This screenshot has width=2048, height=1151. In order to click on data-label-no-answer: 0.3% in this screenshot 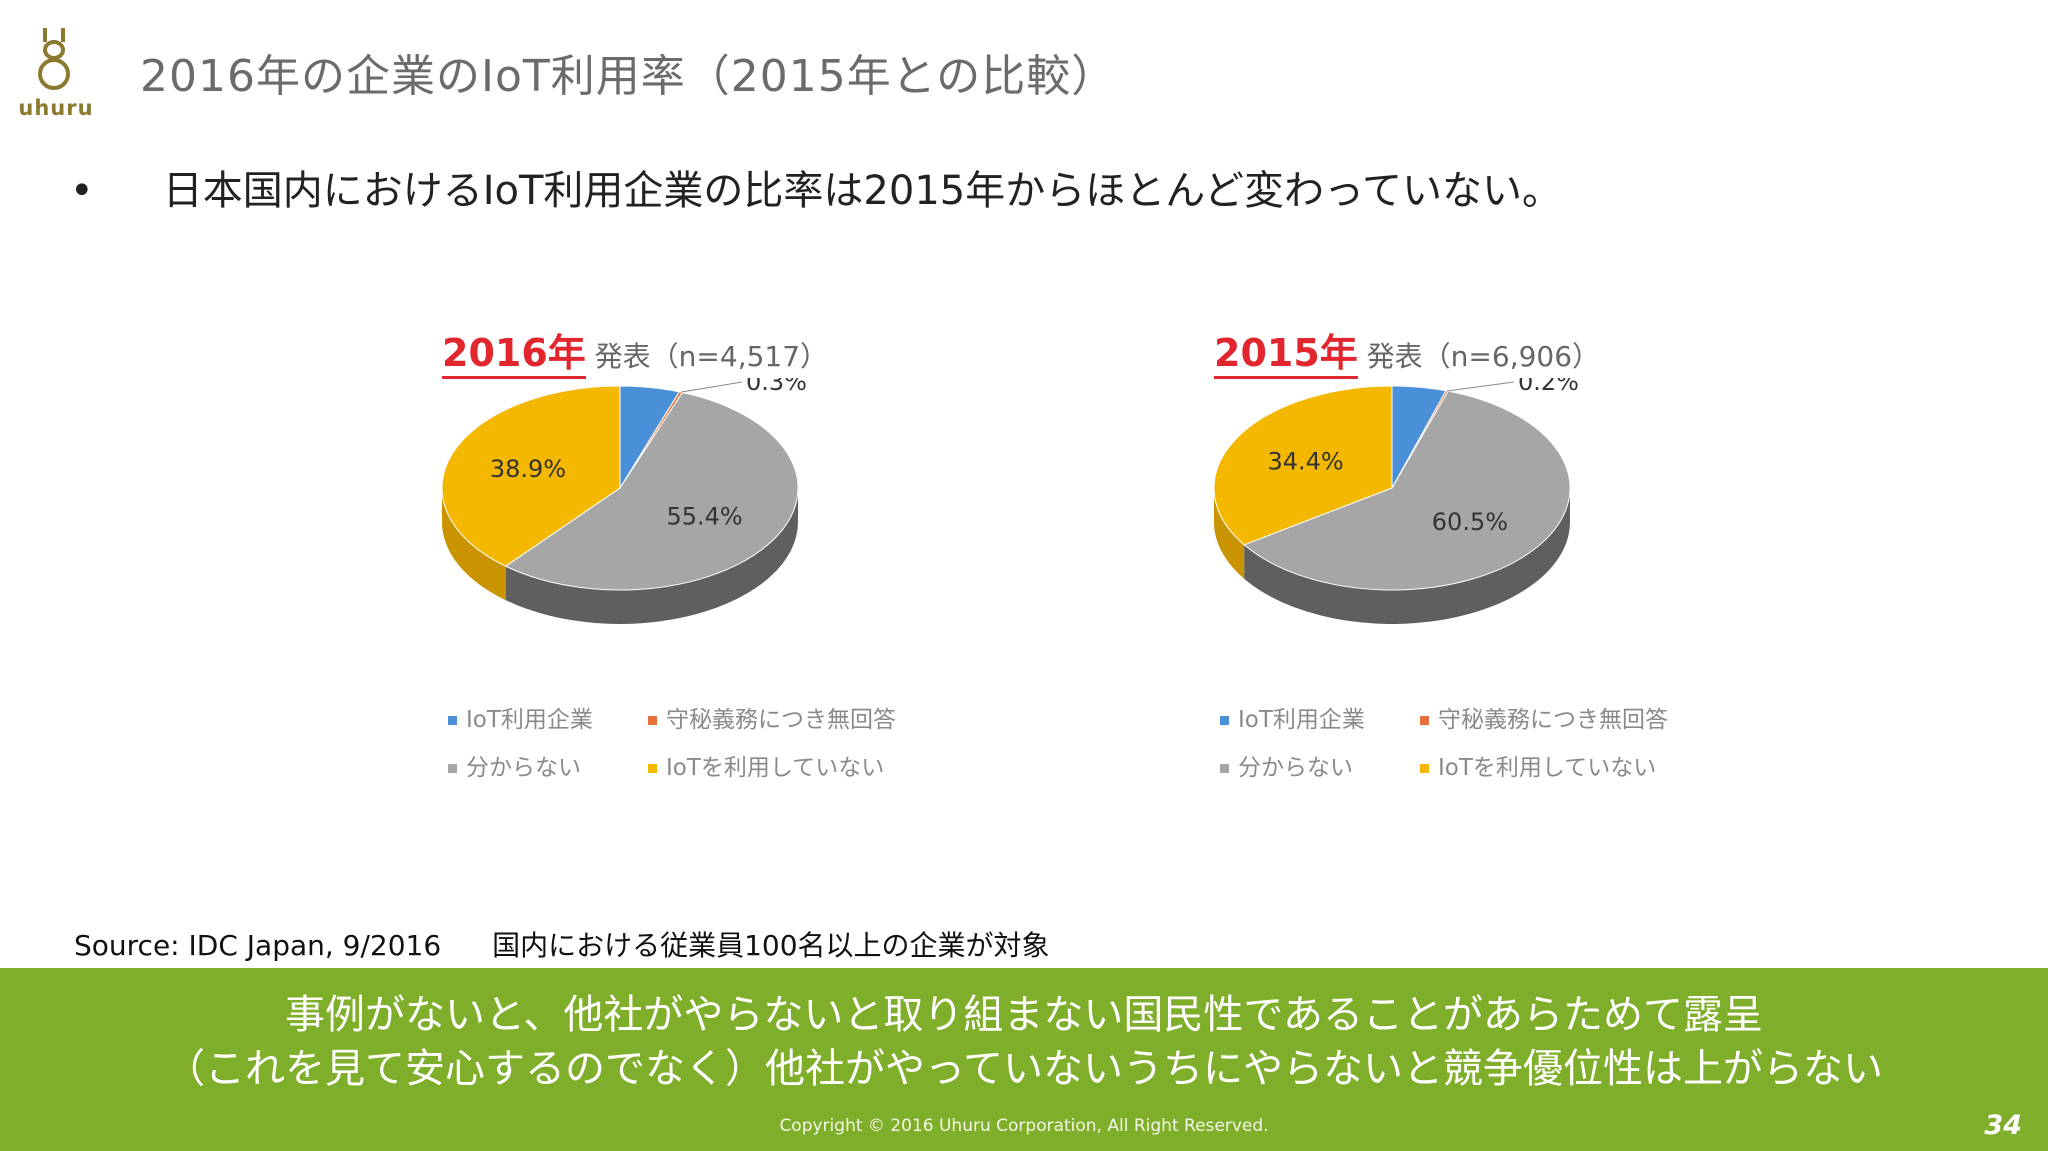, I will do `click(776, 387)`.